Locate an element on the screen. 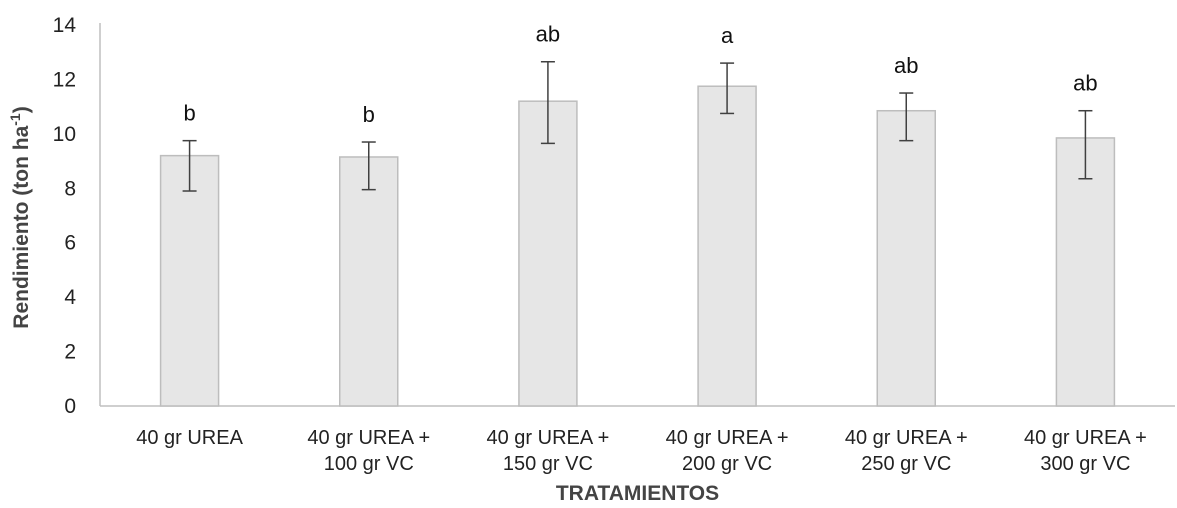 This screenshot has width=1177, height=508. y-tick-label: 6 is located at coordinates (70, 243).